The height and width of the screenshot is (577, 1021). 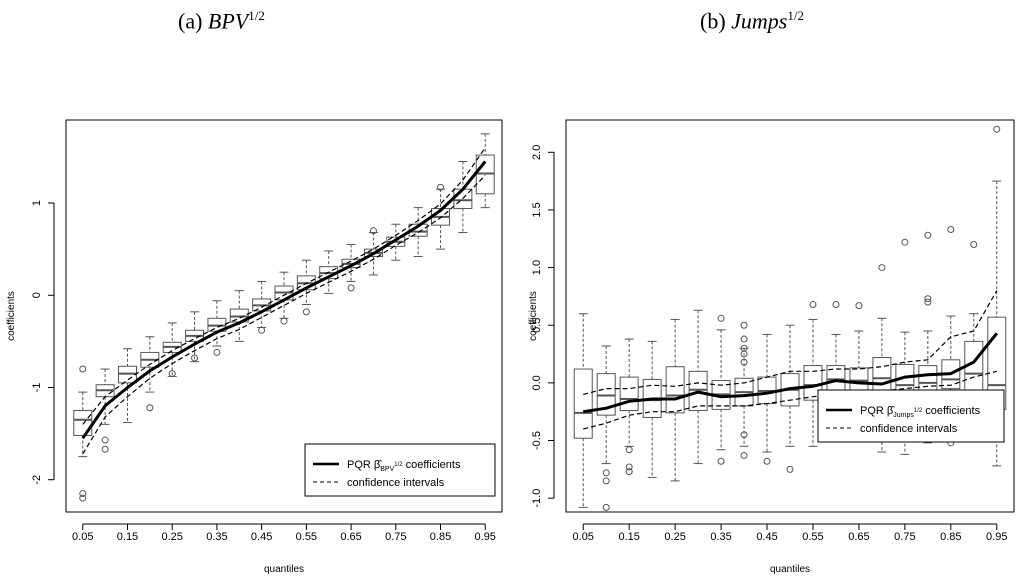 What do you see at coordinates (721, 389) in the screenshot?
I see `box-0.35` at bounding box center [721, 389].